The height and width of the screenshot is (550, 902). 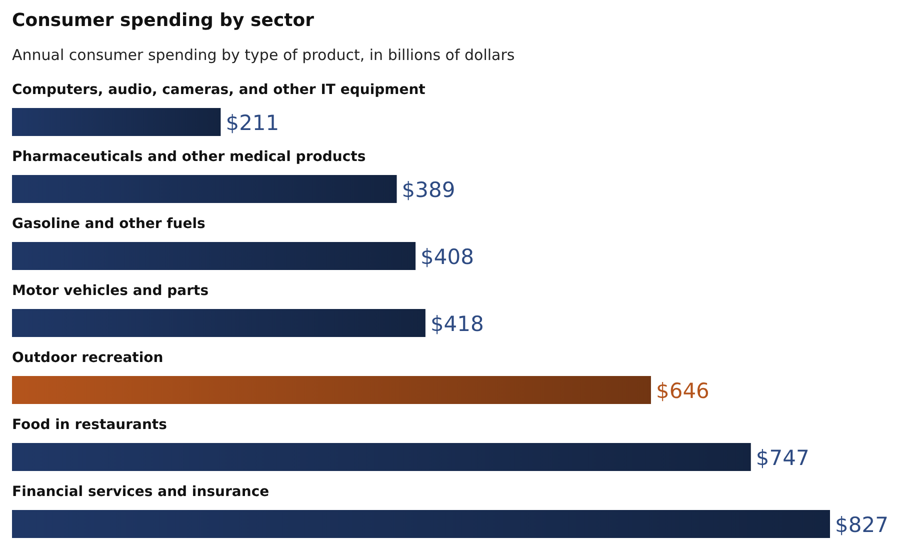 I want to click on y-tick-label: Financial services and insurance, so click(x=141, y=492).